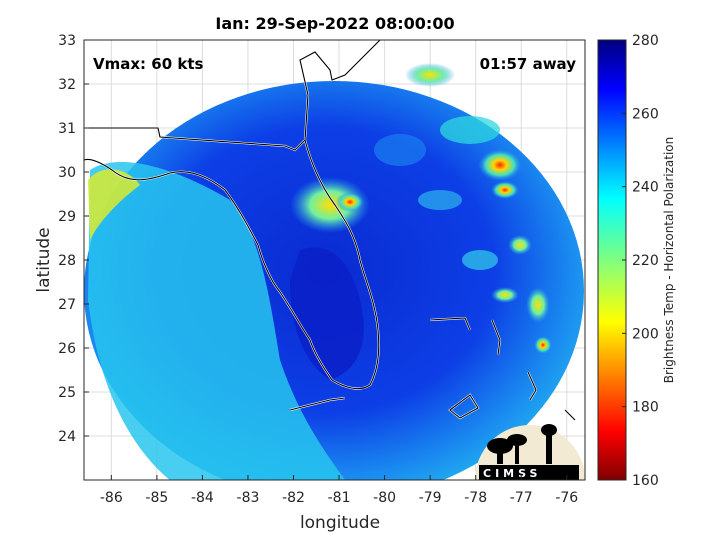 Image resolution: width=720 pixels, height=540 pixels. What do you see at coordinates (67, 393) in the screenshot?
I see `y-tick-label: 25` at bounding box center [67, 393].